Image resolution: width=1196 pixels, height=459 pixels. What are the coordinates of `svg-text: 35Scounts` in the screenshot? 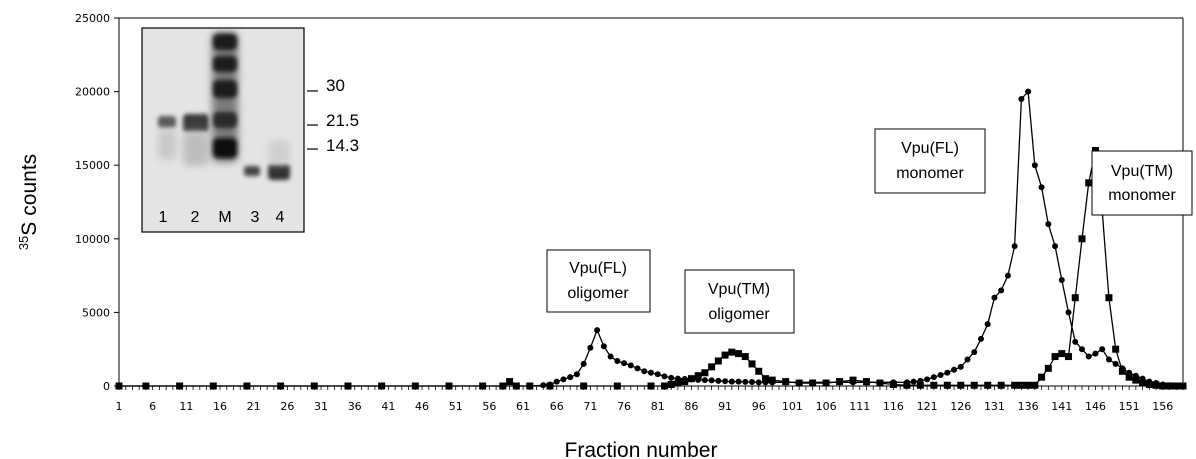 It's located at (28, 202).